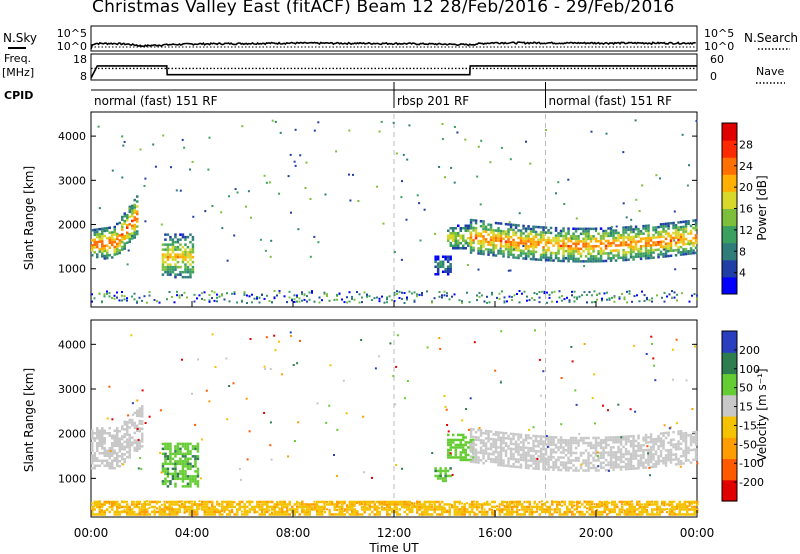  What do you see at coordinates (192, 161) in the screenshot?
I see `power-scatter-cell` at bounding box center [192, 161].